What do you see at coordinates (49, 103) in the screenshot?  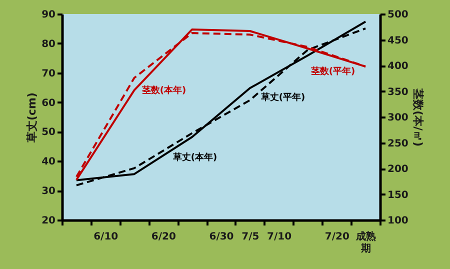 I see `y-tick-label: 60` at bounding box center [49, 103].